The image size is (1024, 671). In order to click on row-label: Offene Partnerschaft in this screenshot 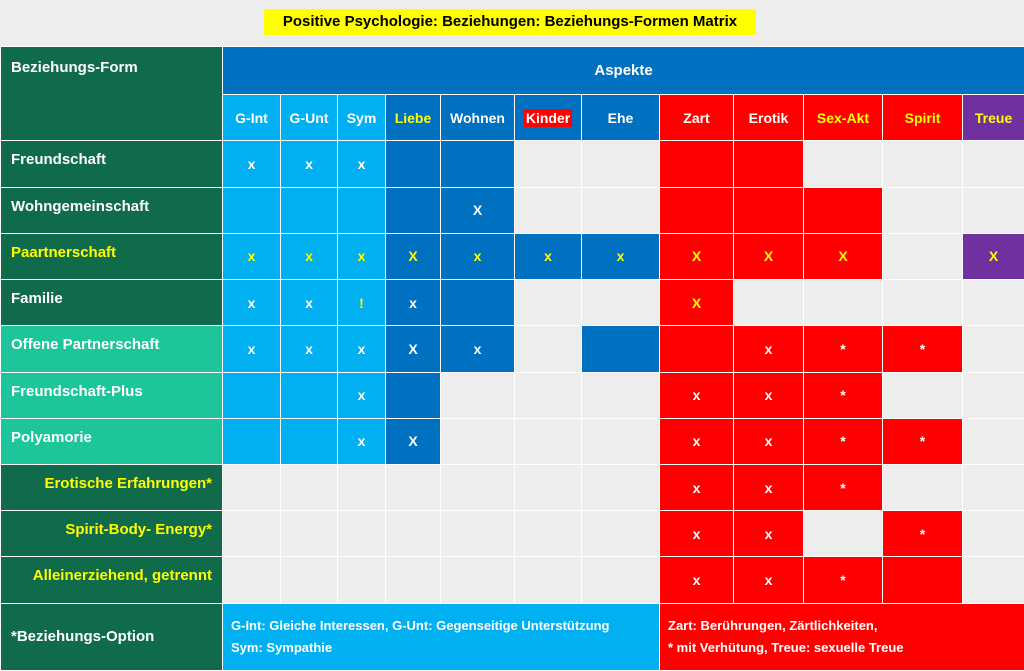, I will do `click(111, 349)`.